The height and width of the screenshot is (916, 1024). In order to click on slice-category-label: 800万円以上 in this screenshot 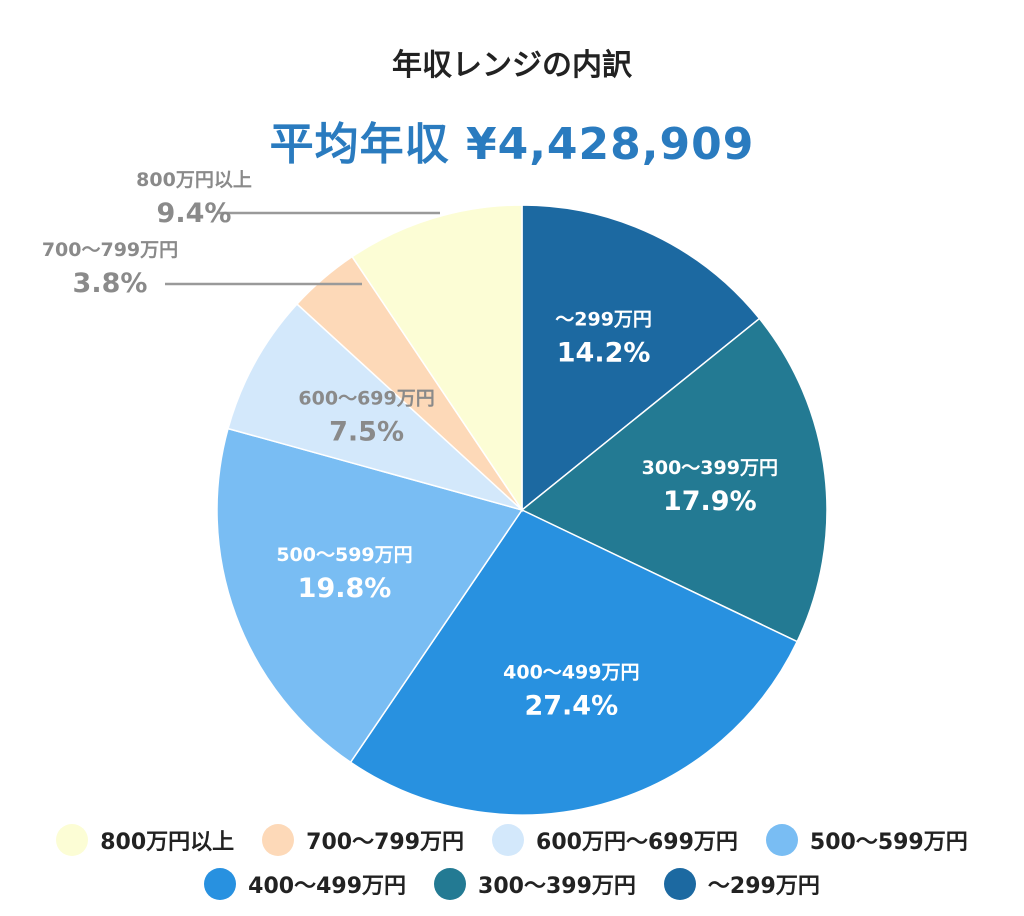, I will do `click(194, 180)`.